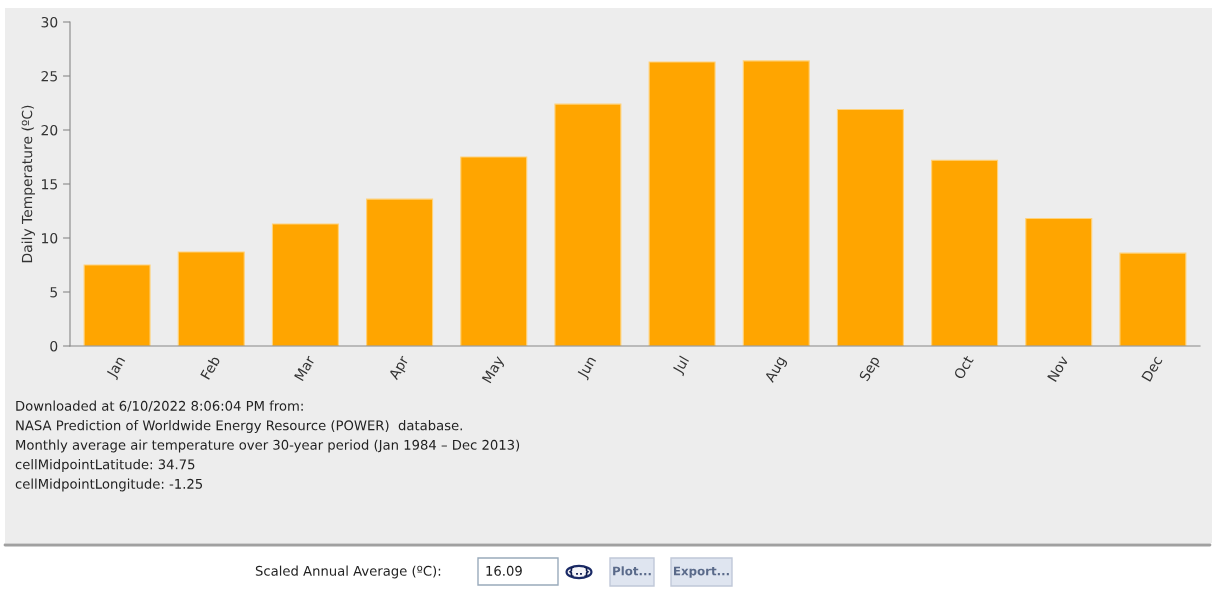 The width and height of the screenshot is (1212, 590). Describe the element at coordinates (159, 406) in the screenshot. I see `text: Downloaded at 6/10/2022 8:06:04 PM from:` at that location.